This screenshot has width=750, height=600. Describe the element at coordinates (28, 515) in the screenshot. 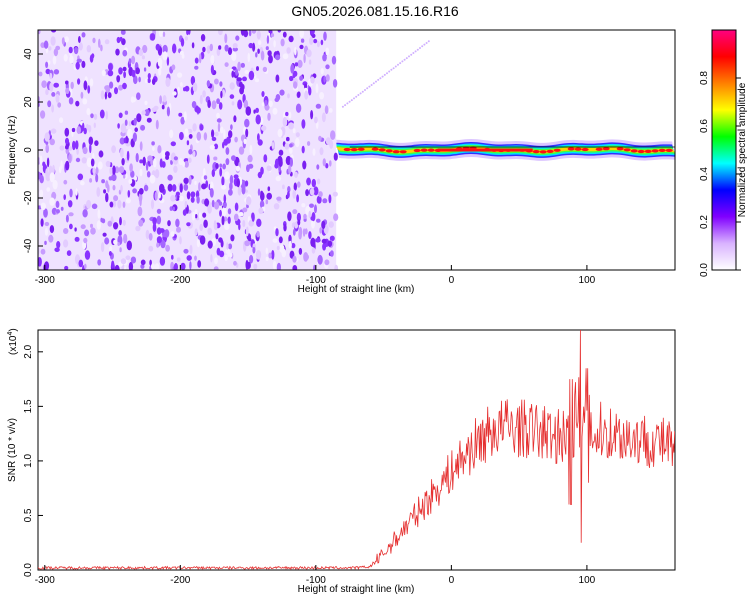

I see `snr-ytick-label: 0.5` at that location.